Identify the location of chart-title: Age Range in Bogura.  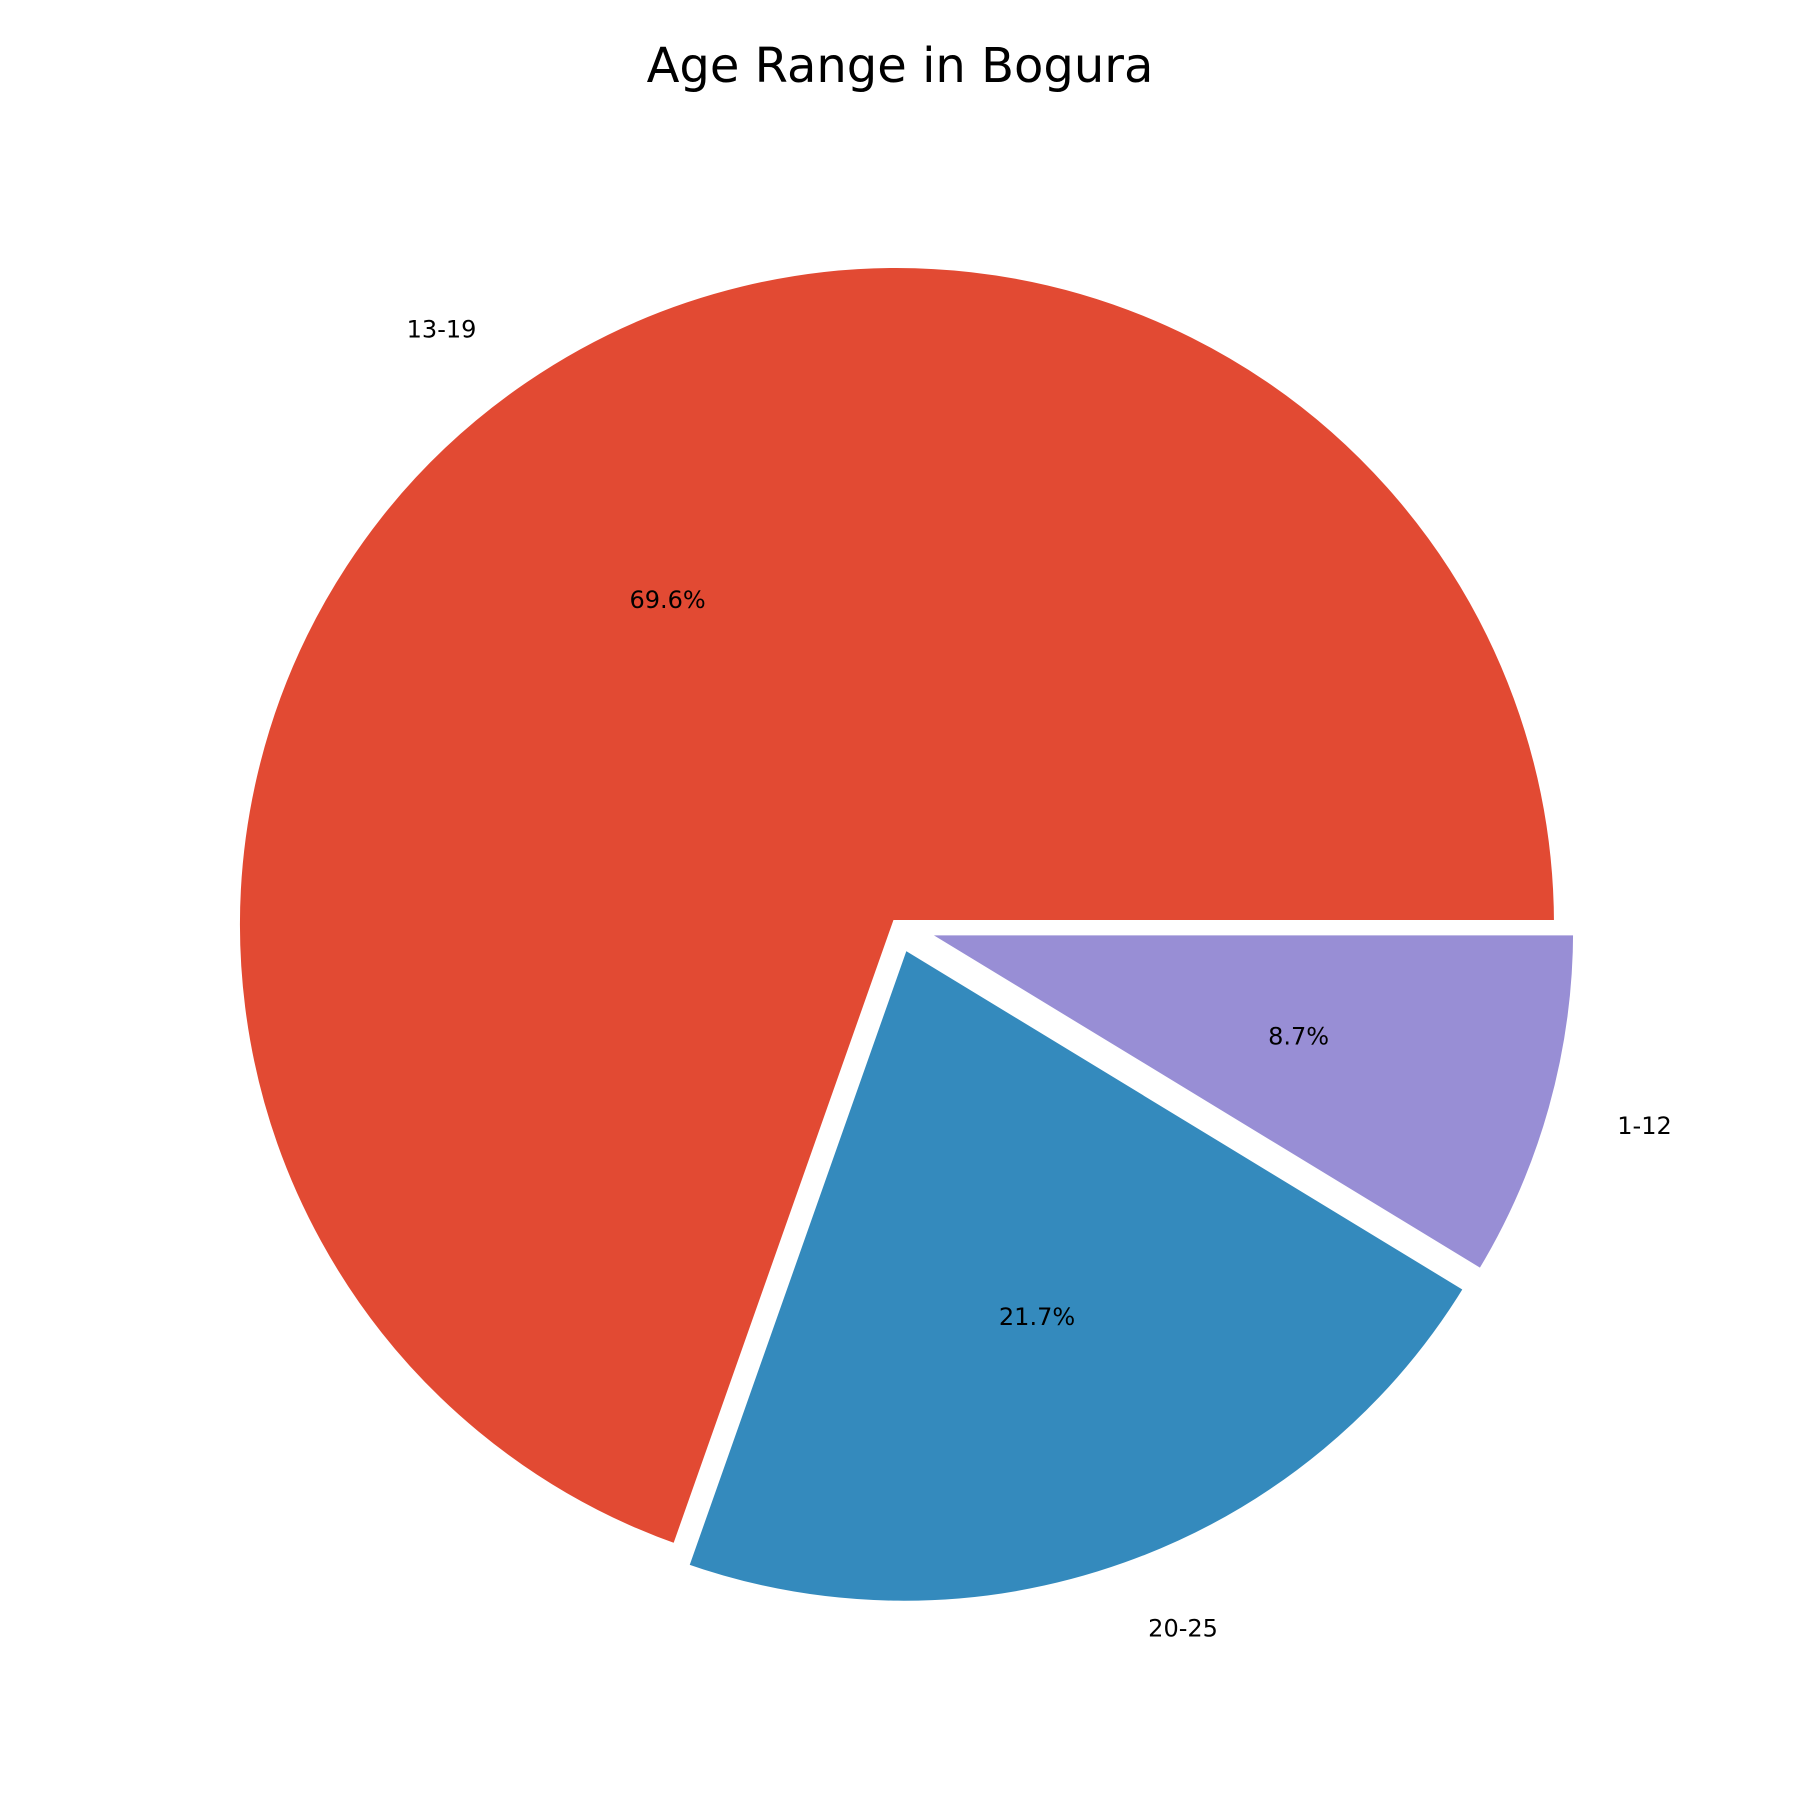
(900, 66).